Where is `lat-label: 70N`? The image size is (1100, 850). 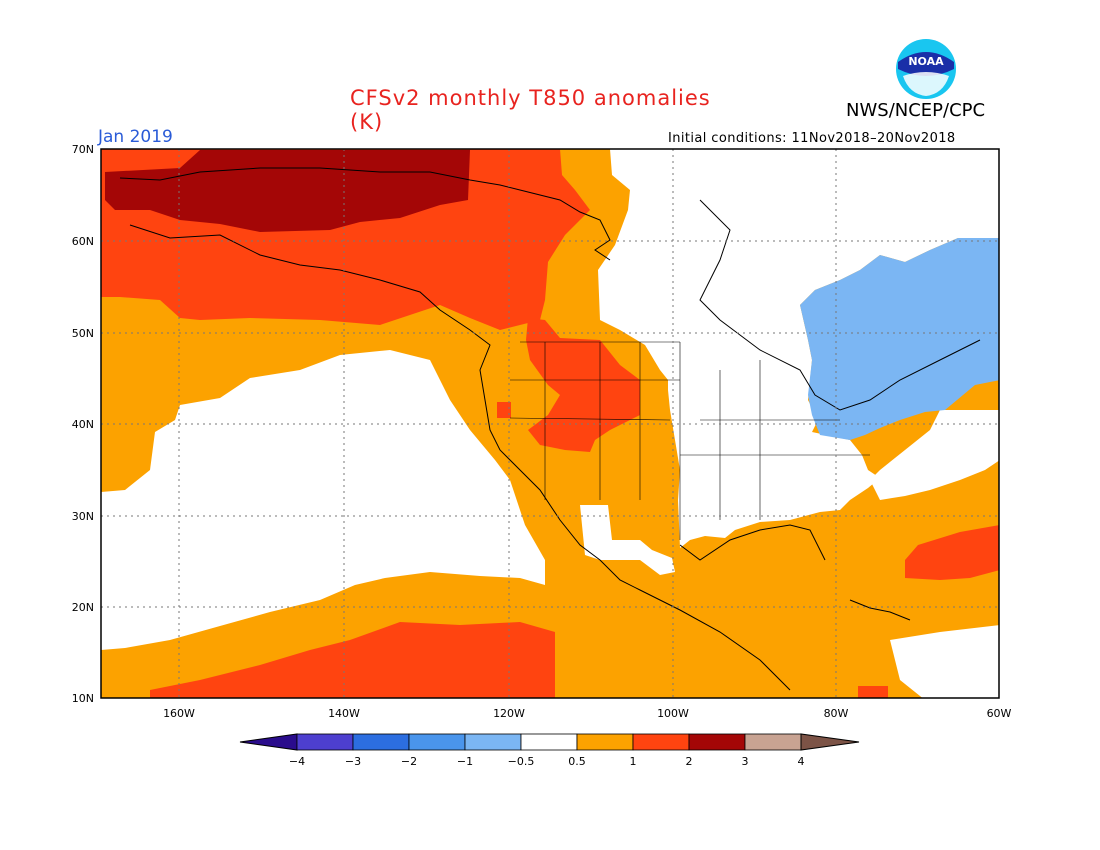 lat-label: 70N is located at coordinates (83, 149).